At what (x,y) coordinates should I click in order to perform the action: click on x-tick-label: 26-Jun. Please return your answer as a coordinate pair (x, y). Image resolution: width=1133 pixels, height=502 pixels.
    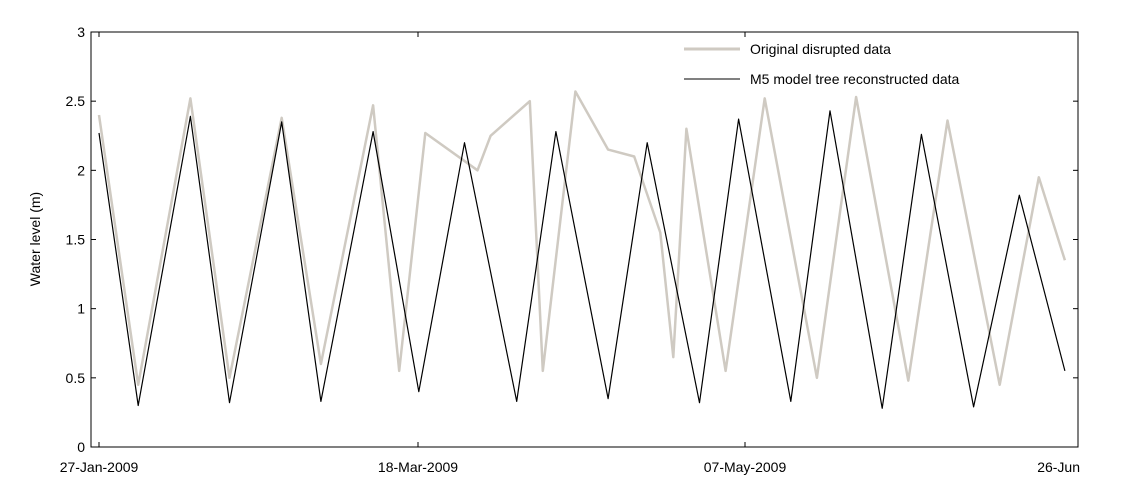
    Looking at the image, I should click on (1058, 467).